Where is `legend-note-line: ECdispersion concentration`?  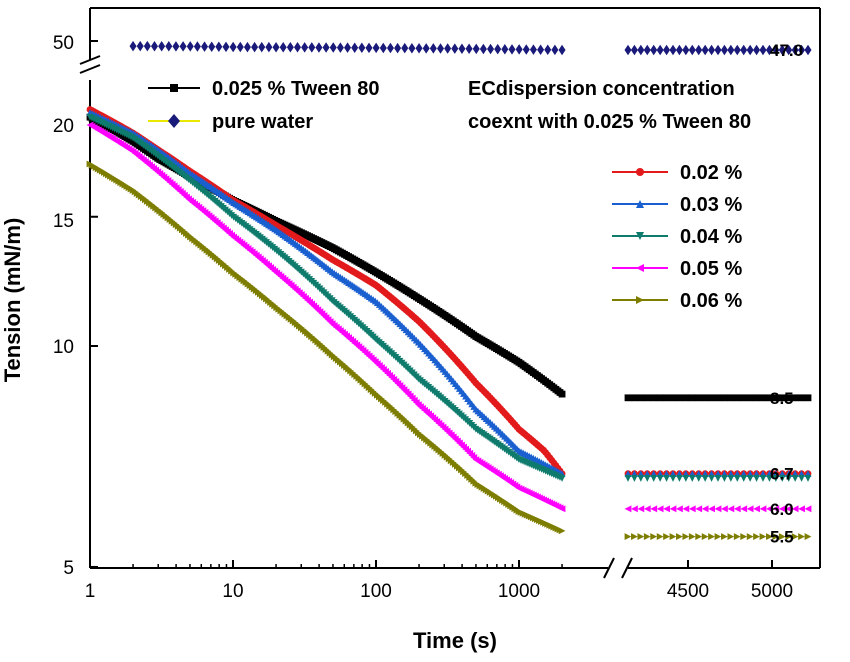 legend-note-line: ECdispersion concentration is located at coordinates (601, 89).